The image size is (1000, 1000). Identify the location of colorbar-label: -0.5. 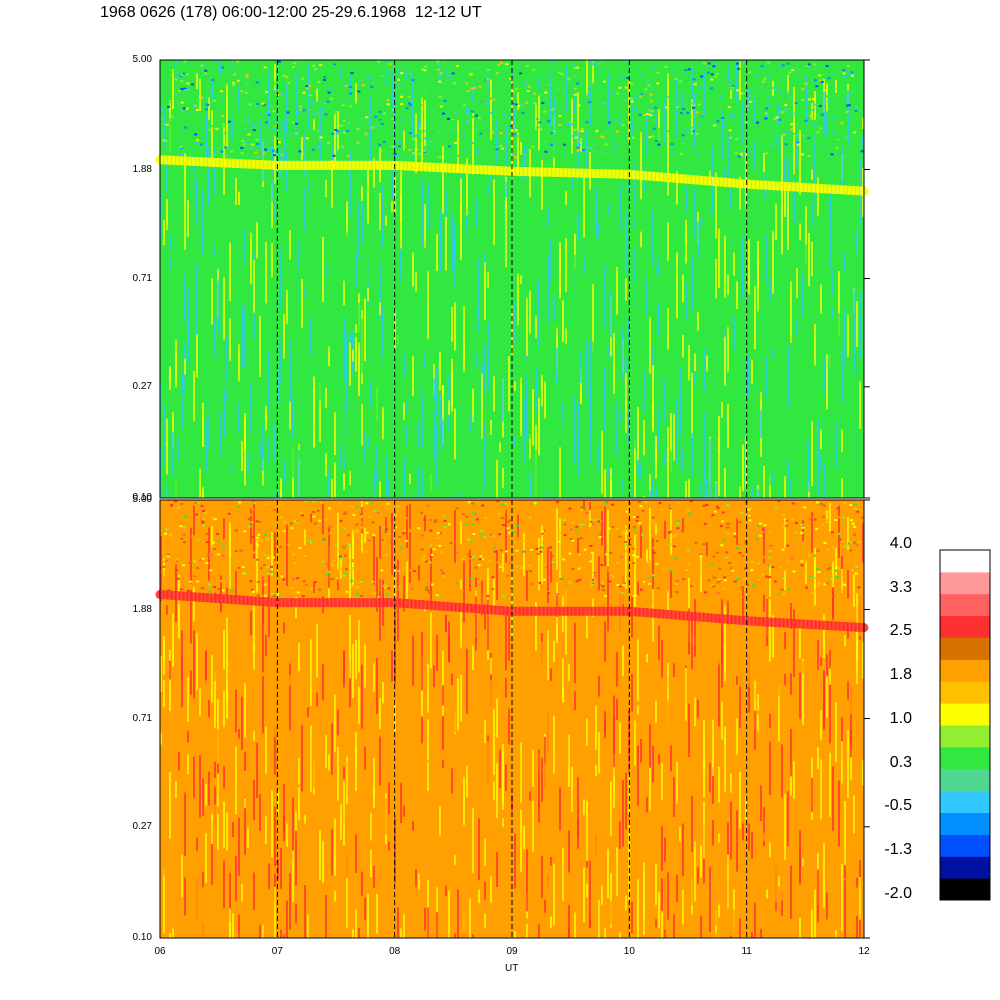
(898, 806).